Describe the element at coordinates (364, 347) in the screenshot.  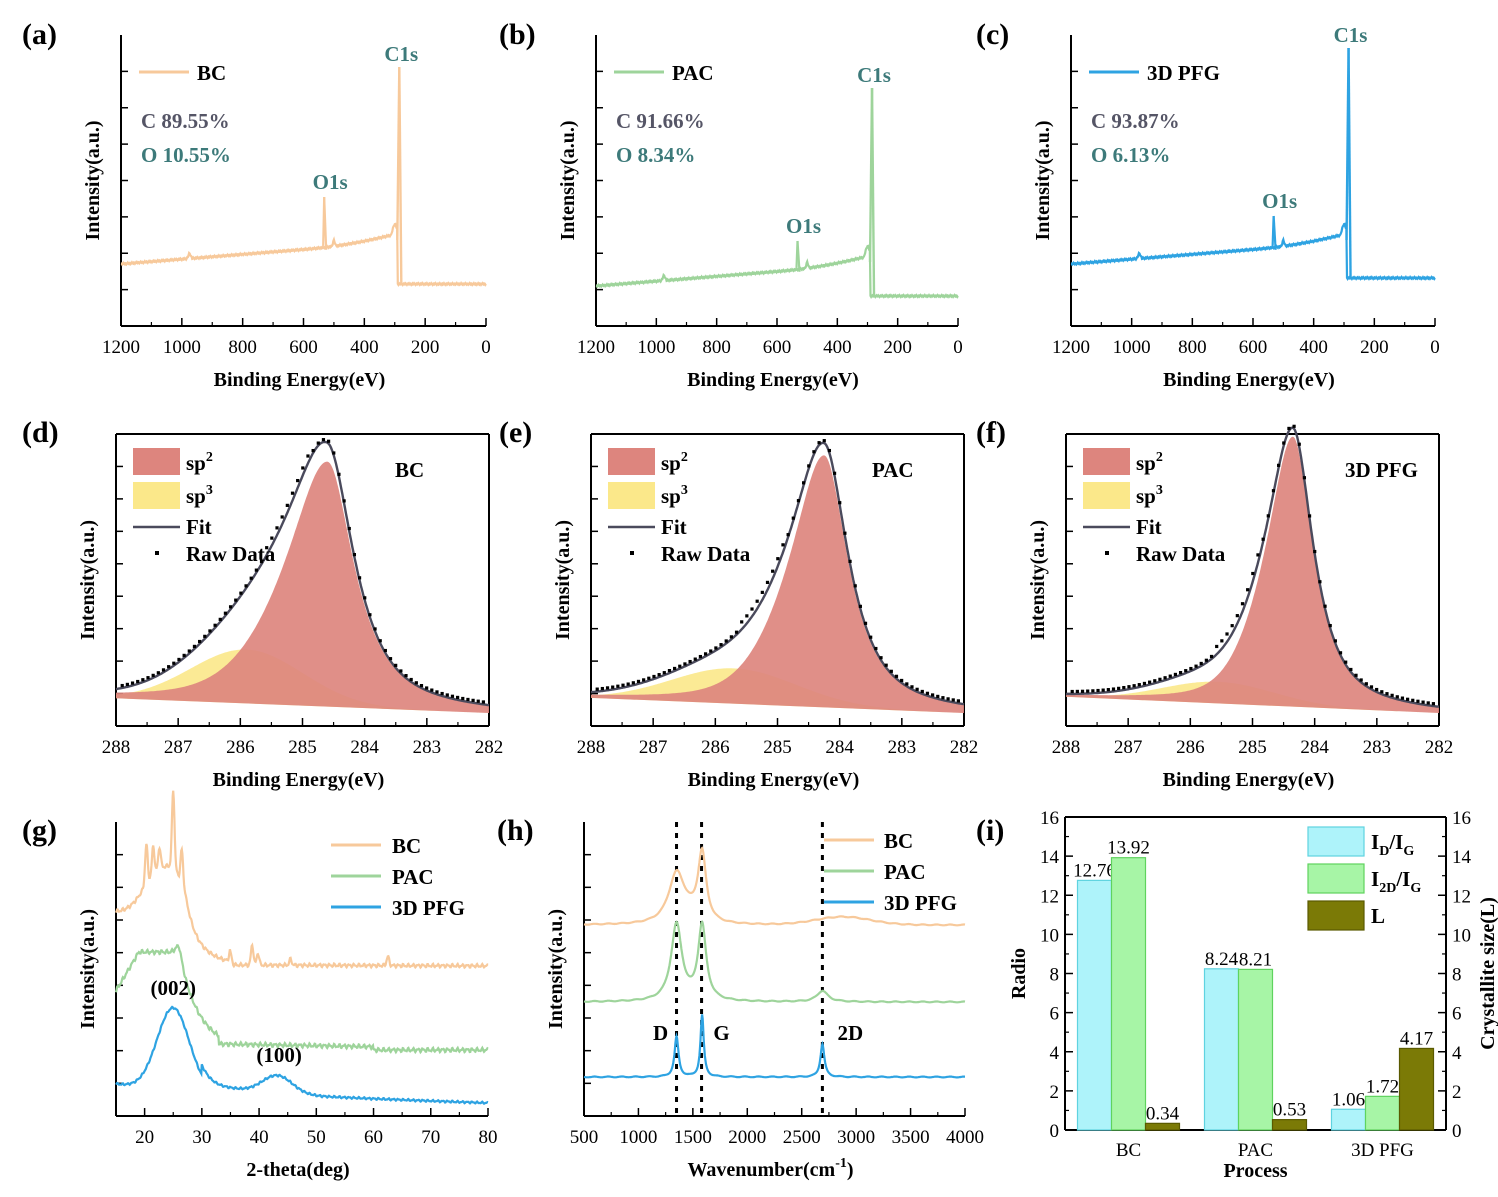
I see `x-tick-label: 400` at that location.